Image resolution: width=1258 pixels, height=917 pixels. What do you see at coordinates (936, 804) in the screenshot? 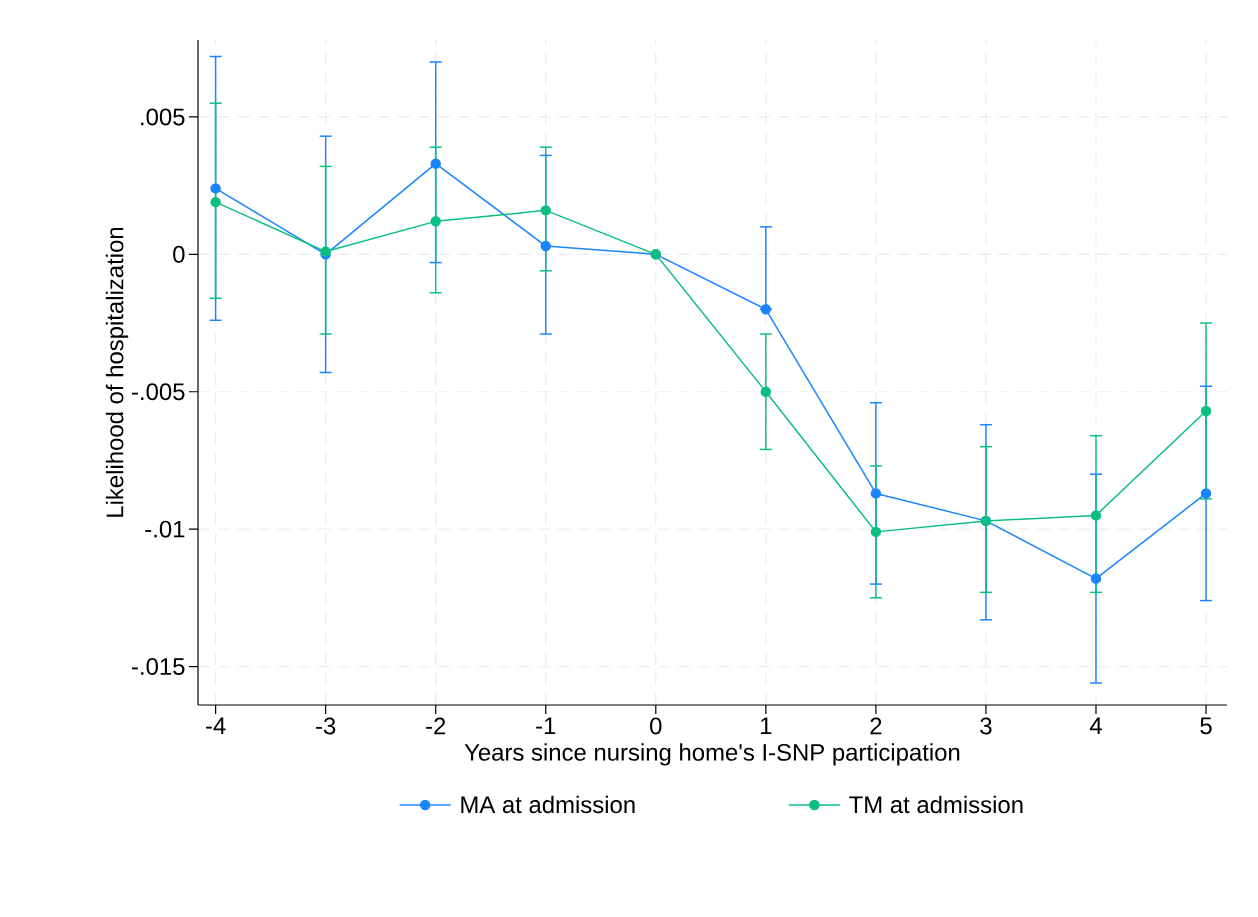
I see `legend-label: TM at admission` at bounding box center [936, 804].